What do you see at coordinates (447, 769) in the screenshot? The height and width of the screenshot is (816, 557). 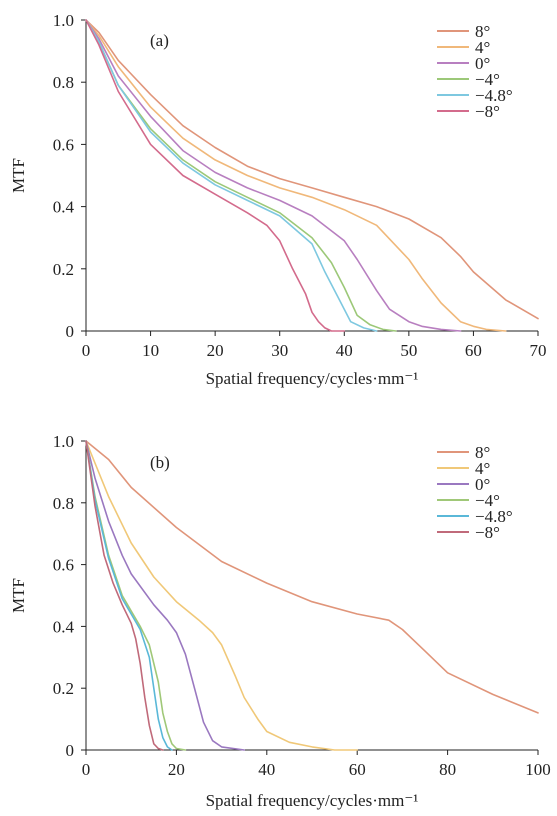 I see `x-tick-label: 80` at bounding box center [447, 769].